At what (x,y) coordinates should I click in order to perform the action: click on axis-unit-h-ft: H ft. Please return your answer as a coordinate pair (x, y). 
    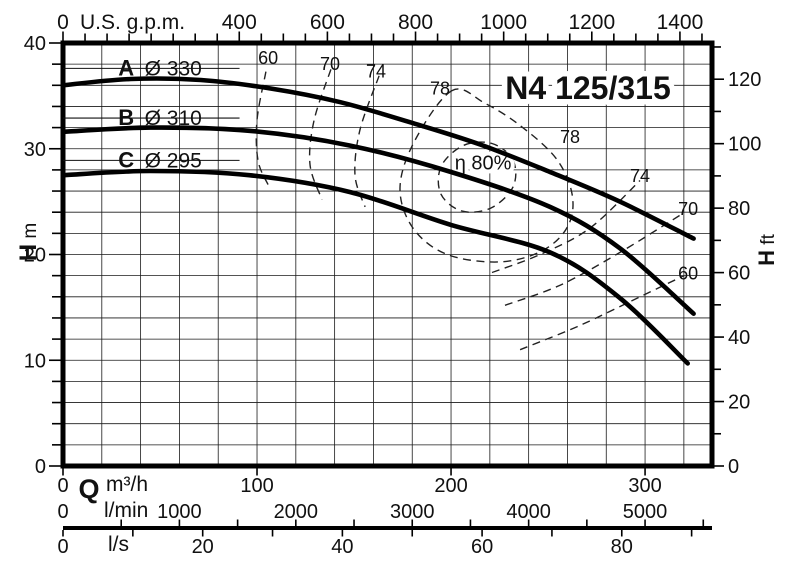
    Looking at the image, I should click on (766, 249).